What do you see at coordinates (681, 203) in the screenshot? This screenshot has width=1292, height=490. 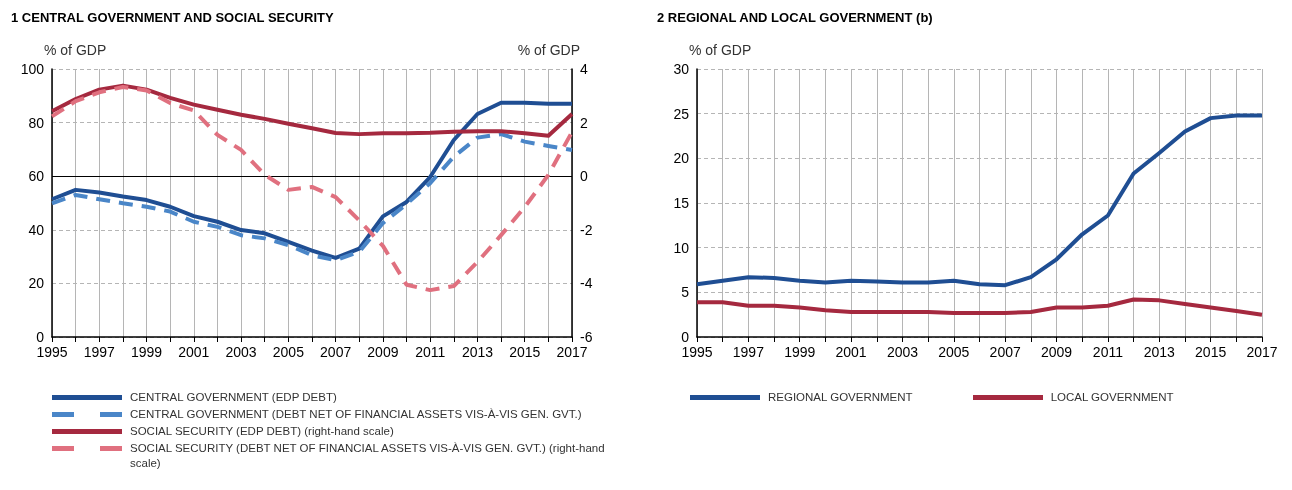 I see `y-tick-label: 15` at bounding box center [681, 203].